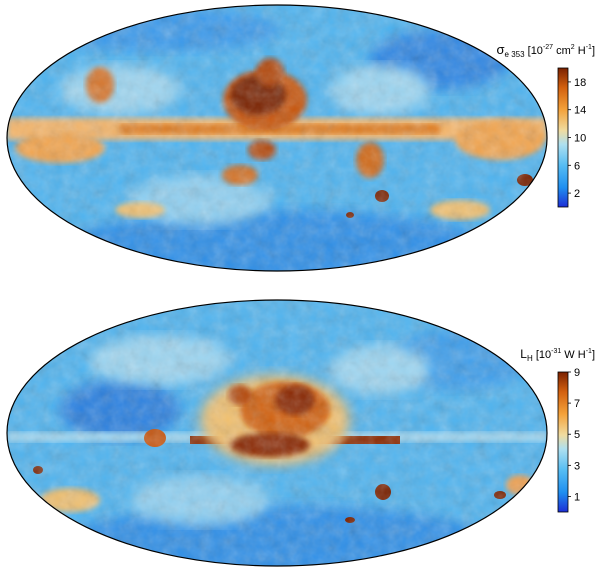 The width and height of the screenshot is (600, 583). I want to click on colorbar-top: σe 353 [10-27 cm2 H-1] 18 14 10 6 2, so click(546, 125).